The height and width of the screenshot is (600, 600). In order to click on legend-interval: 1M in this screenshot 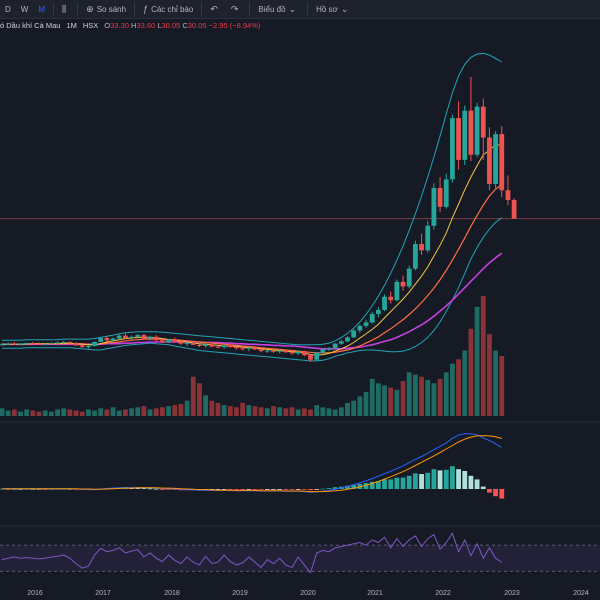, I will do `click(71, 25)`.